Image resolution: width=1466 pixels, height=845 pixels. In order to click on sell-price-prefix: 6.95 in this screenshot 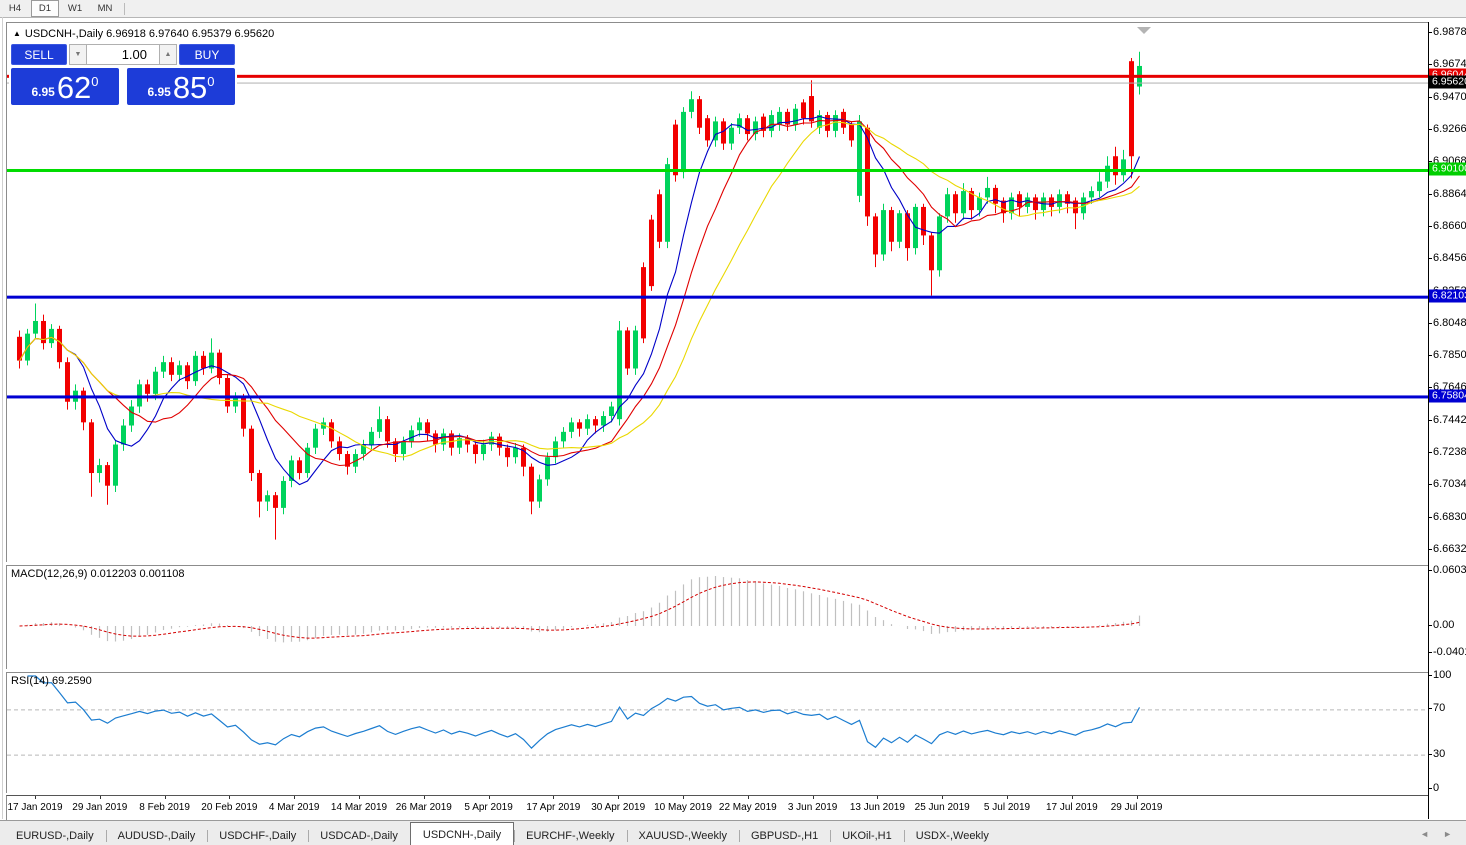, I will do `click(43, 92)`.